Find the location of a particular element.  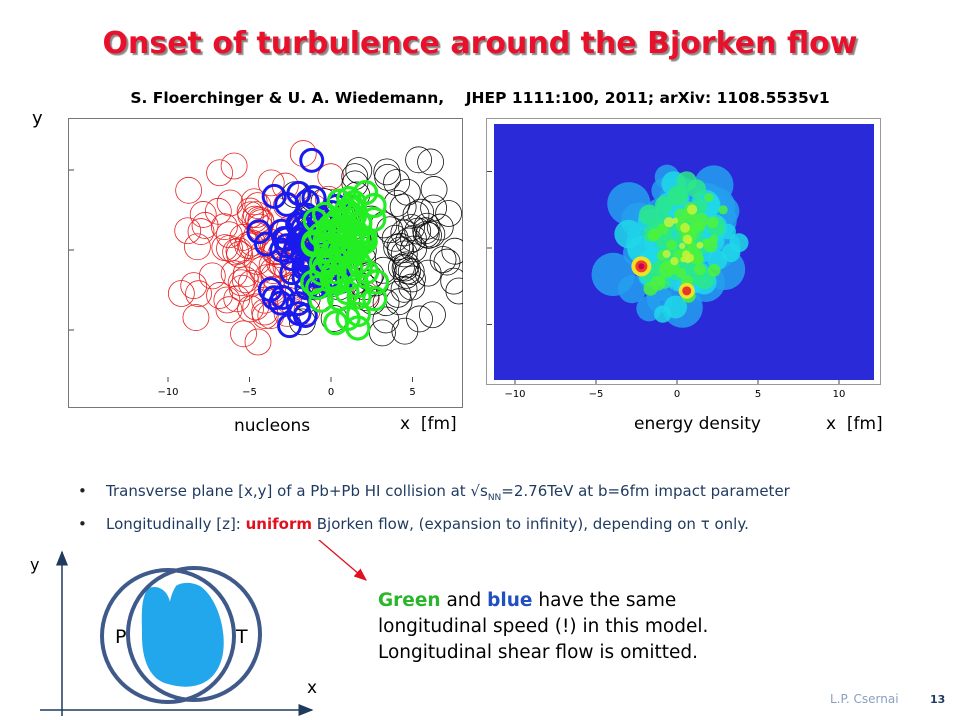

bullet-1-text-end: =2.76TeV at b=6fm impact parameter is located at coordinates (645, 491).